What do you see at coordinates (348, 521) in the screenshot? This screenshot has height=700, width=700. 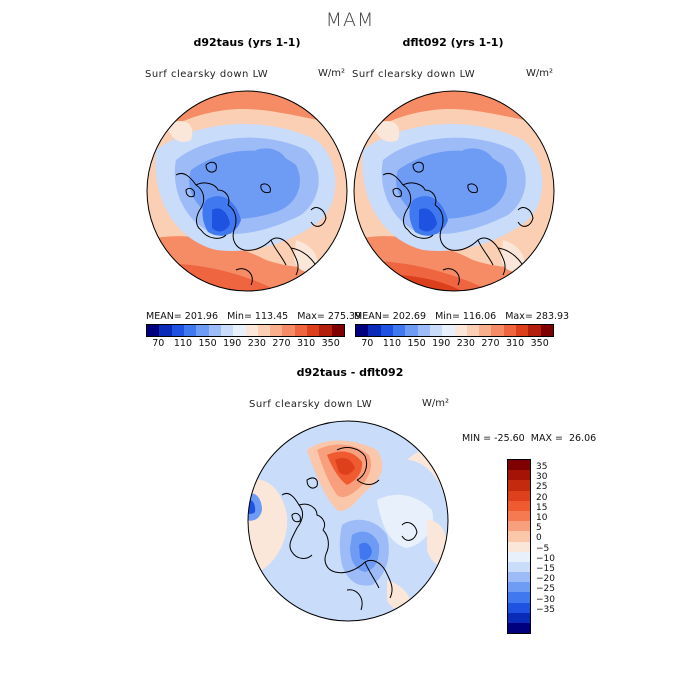 I see `panel-3-polar-map` at bounding box center [348, 521].